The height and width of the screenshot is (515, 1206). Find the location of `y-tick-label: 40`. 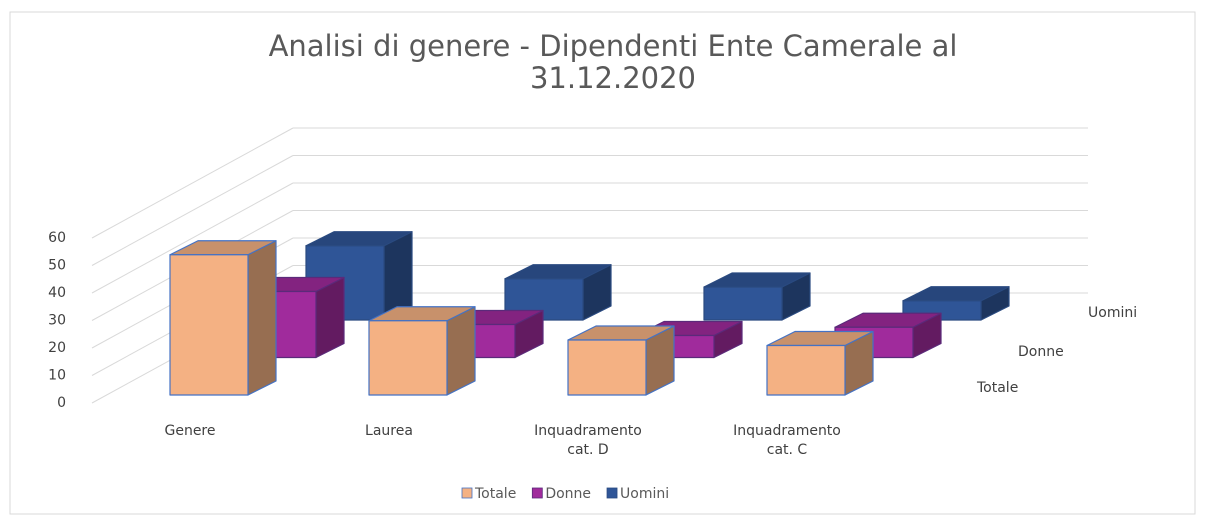

y-tick-label: 40 is located at coordinates (57, 293).